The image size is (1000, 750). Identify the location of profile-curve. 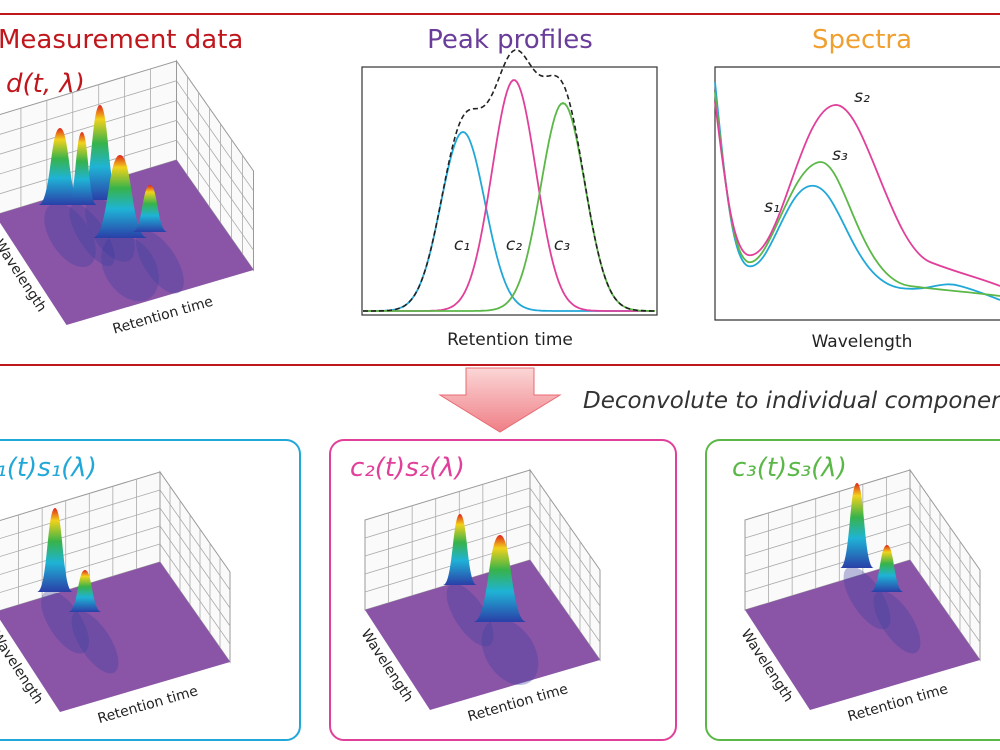
(509, 207).